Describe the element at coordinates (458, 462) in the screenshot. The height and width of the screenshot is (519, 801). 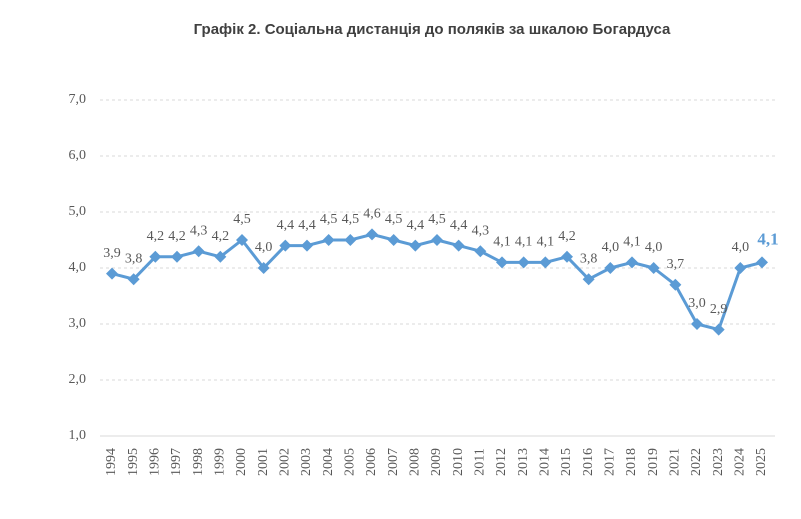
I see `x-tick-label: 2010` at that location.